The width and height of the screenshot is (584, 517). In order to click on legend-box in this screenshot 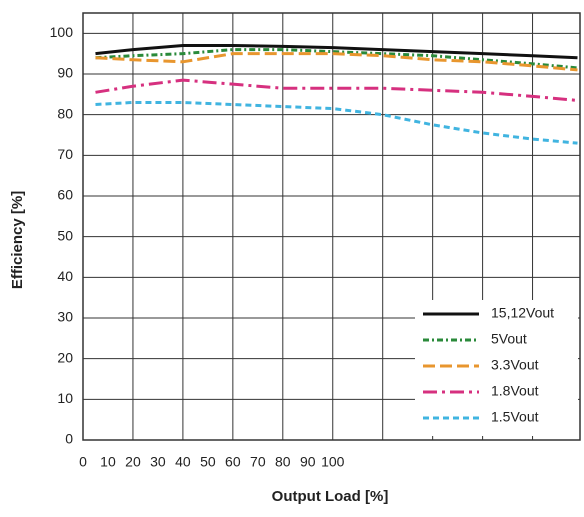, I will do `click(496, 368)`.